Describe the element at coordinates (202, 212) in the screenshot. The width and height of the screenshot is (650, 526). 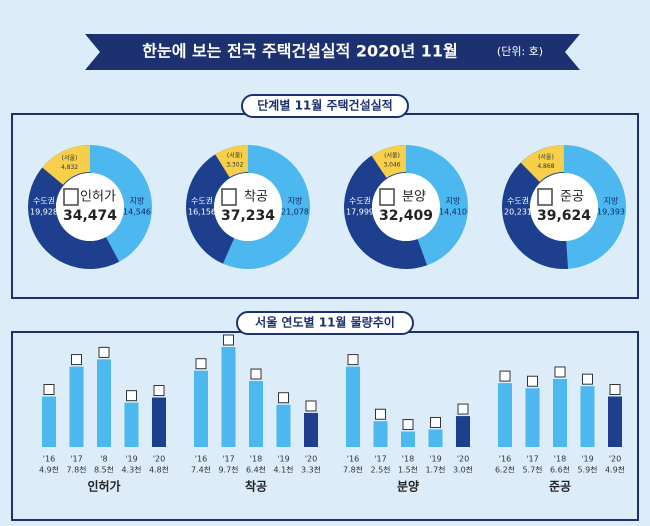
I see `pie-value-label: 16,156` at that location.